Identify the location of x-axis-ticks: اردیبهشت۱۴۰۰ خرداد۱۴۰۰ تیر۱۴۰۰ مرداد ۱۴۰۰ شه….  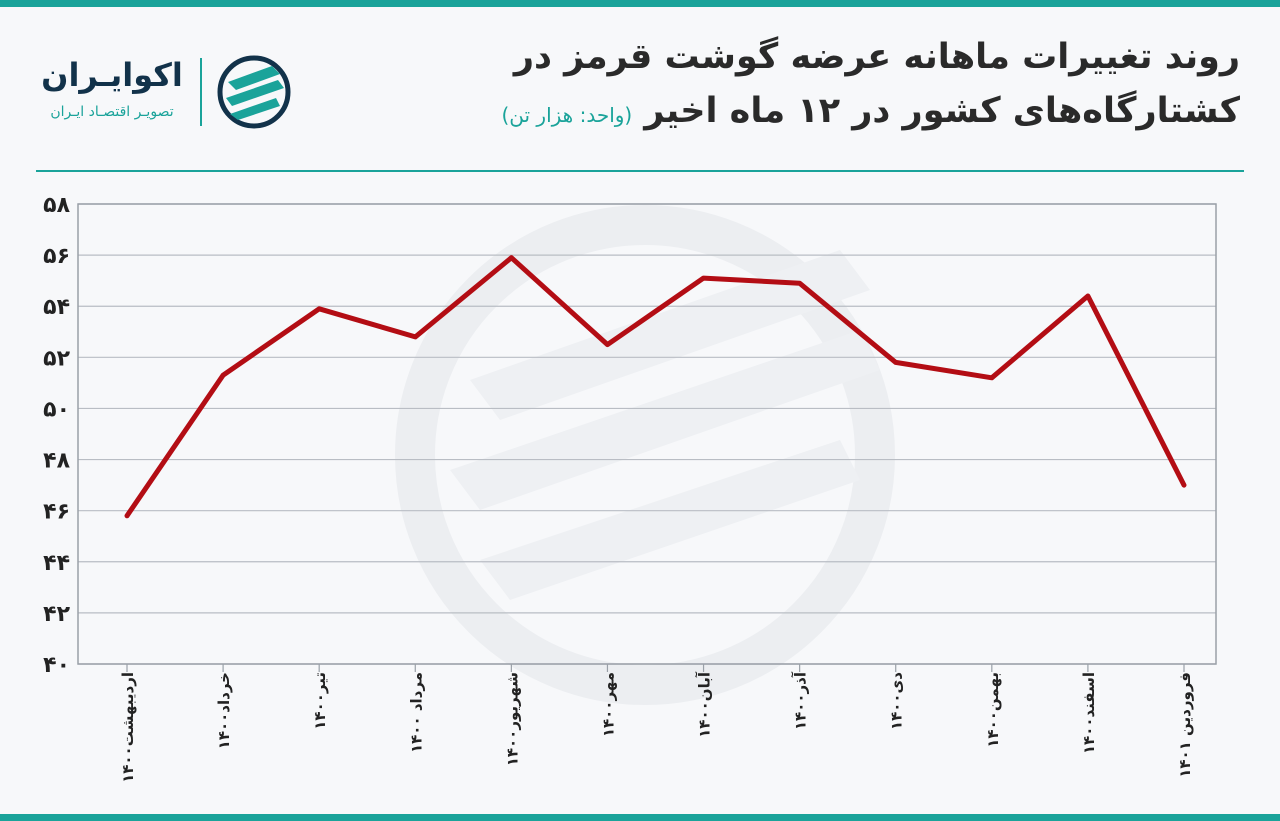
(656, 723).